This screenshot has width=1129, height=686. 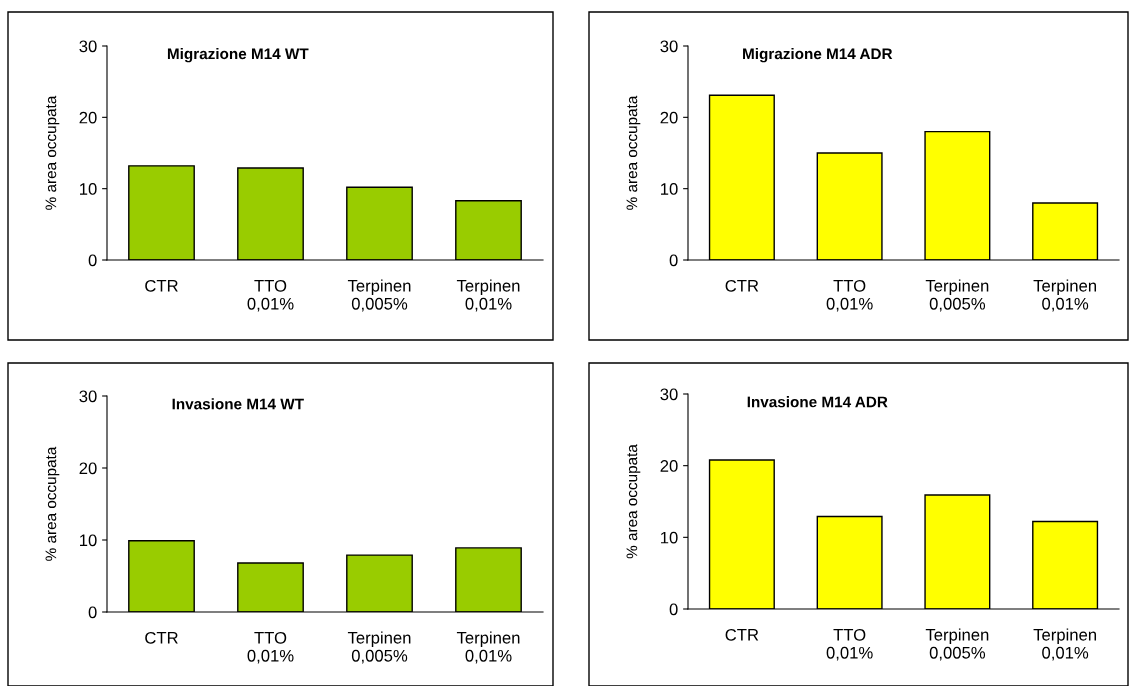 I want to click on chart-title: Invasione M14 ADR, so click(x=817, y=402).